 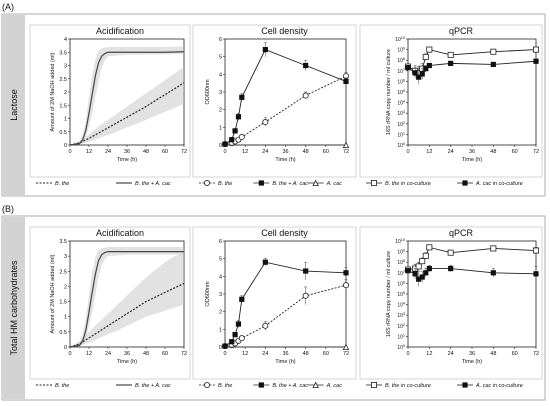 What do you see at coordinates (401, 283) in the screenshot?
I see `y-tick-label: 10⁶` at bounding box center [401, 283].